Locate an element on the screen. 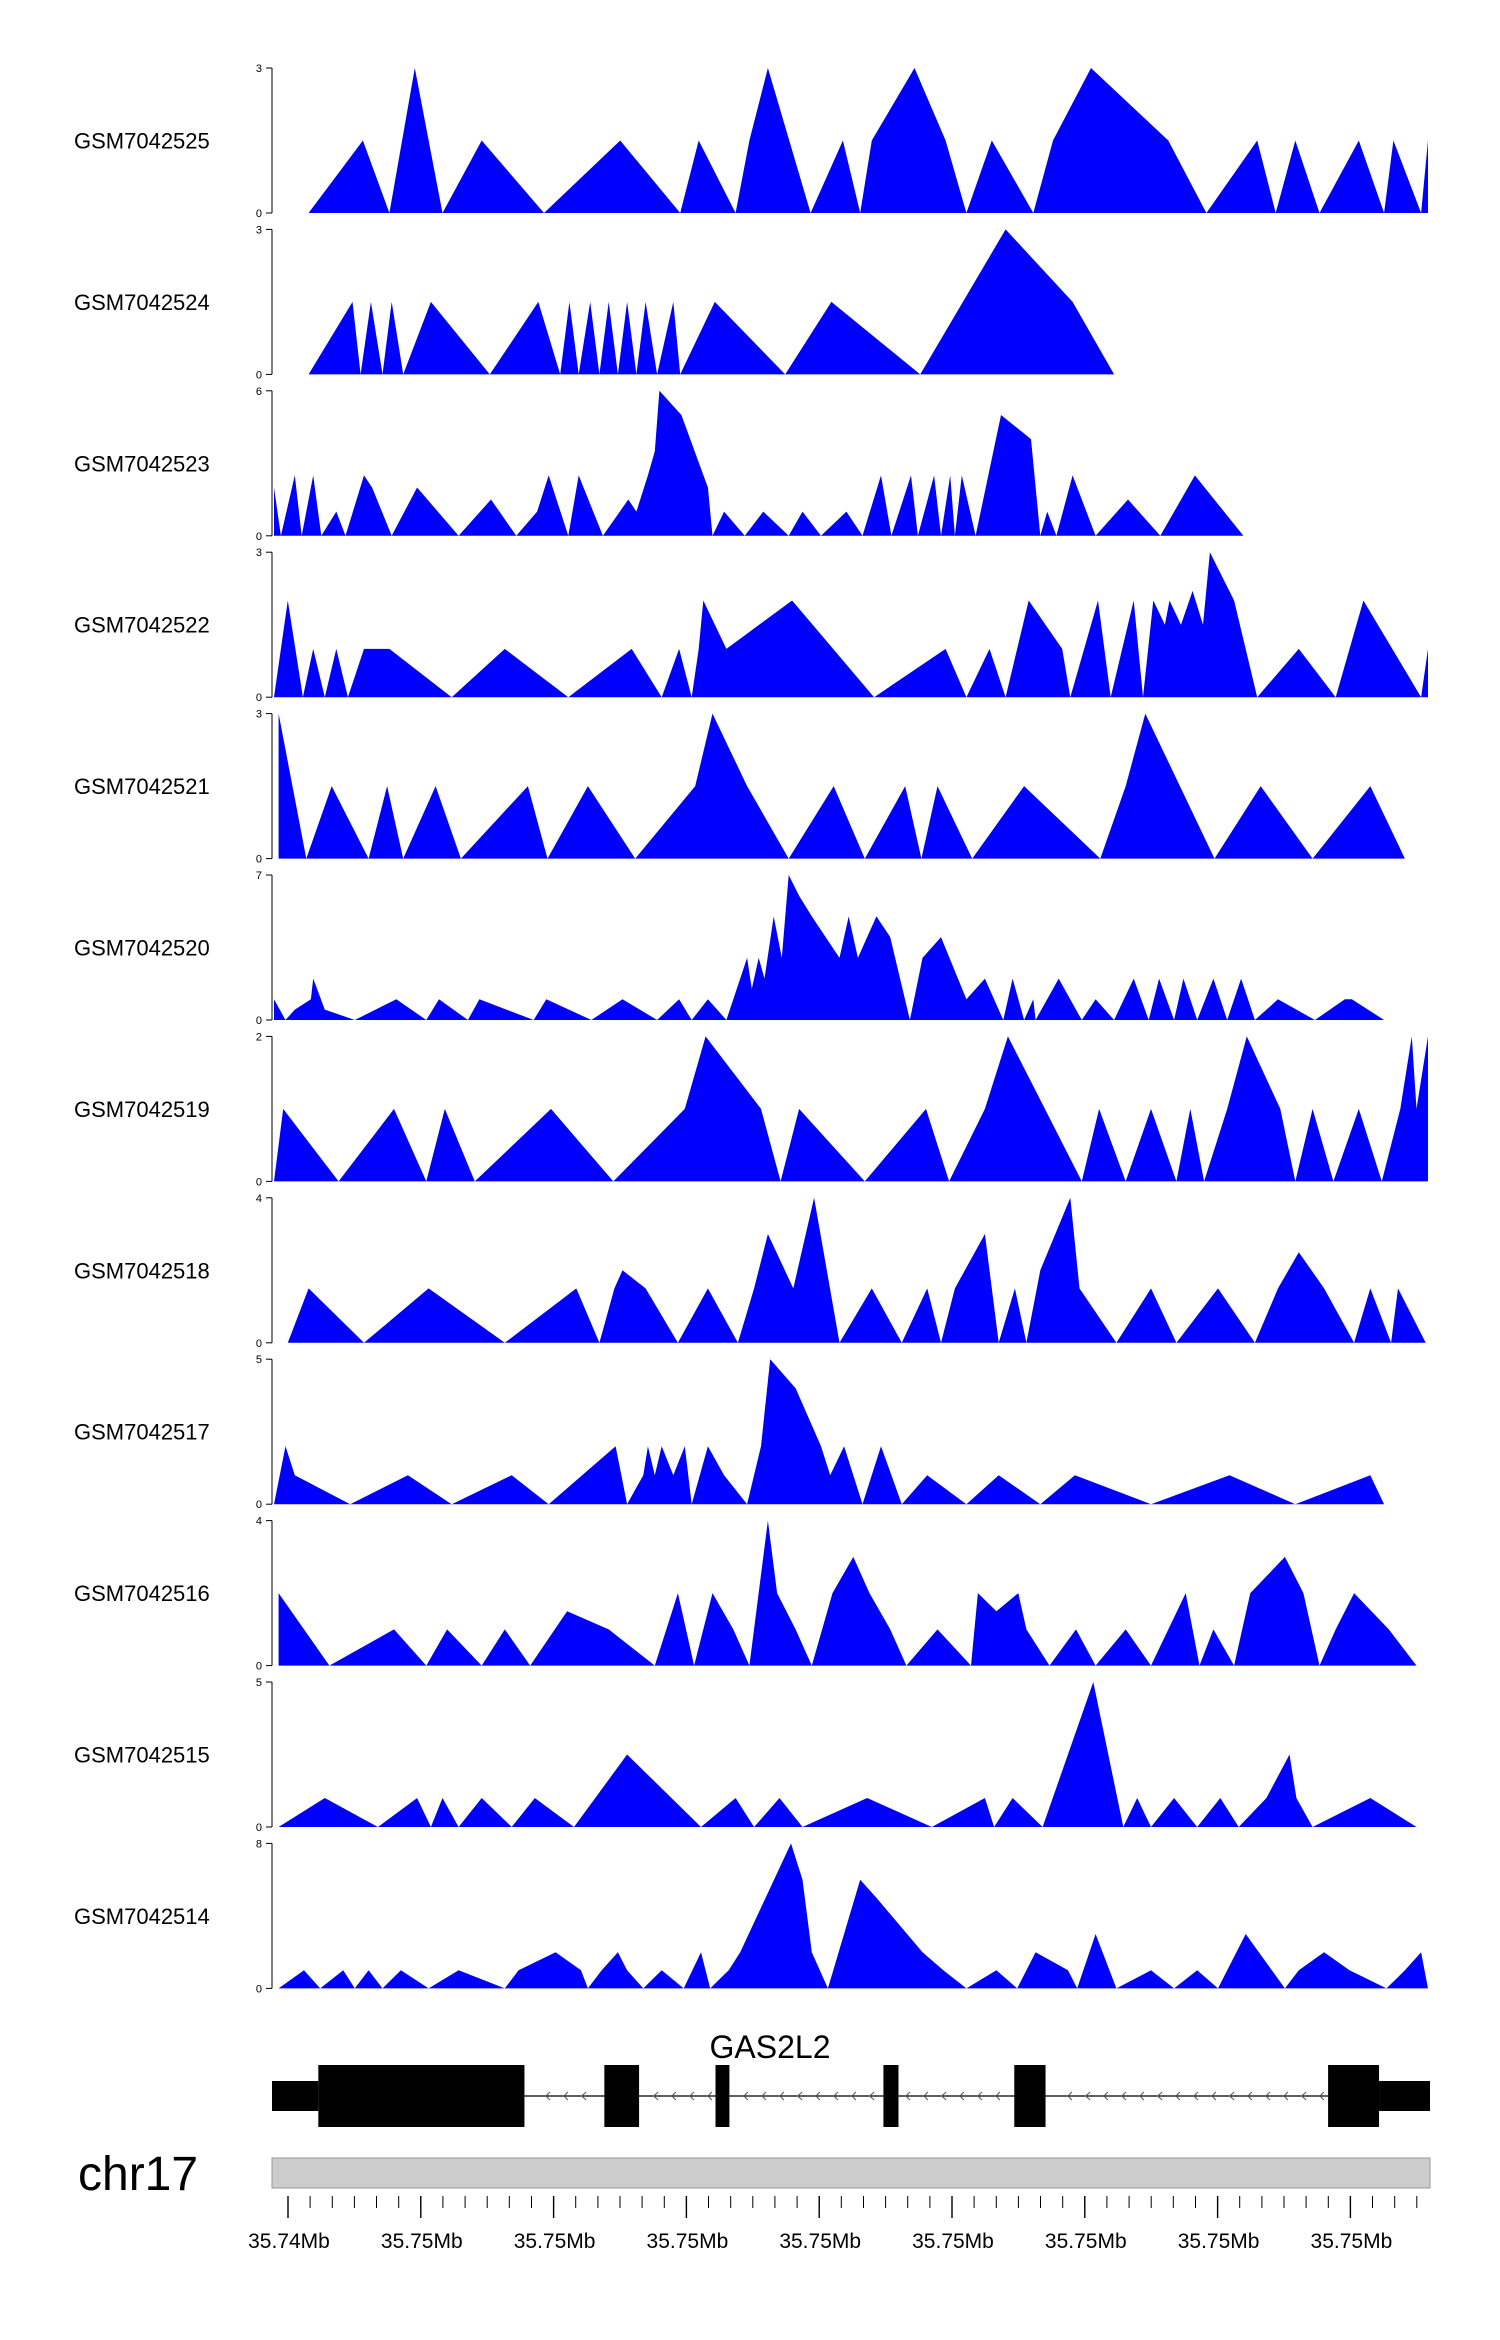 The image size is (1500, 2340). y-max-tick-label: 8 is located at coordinates (259, 1844).